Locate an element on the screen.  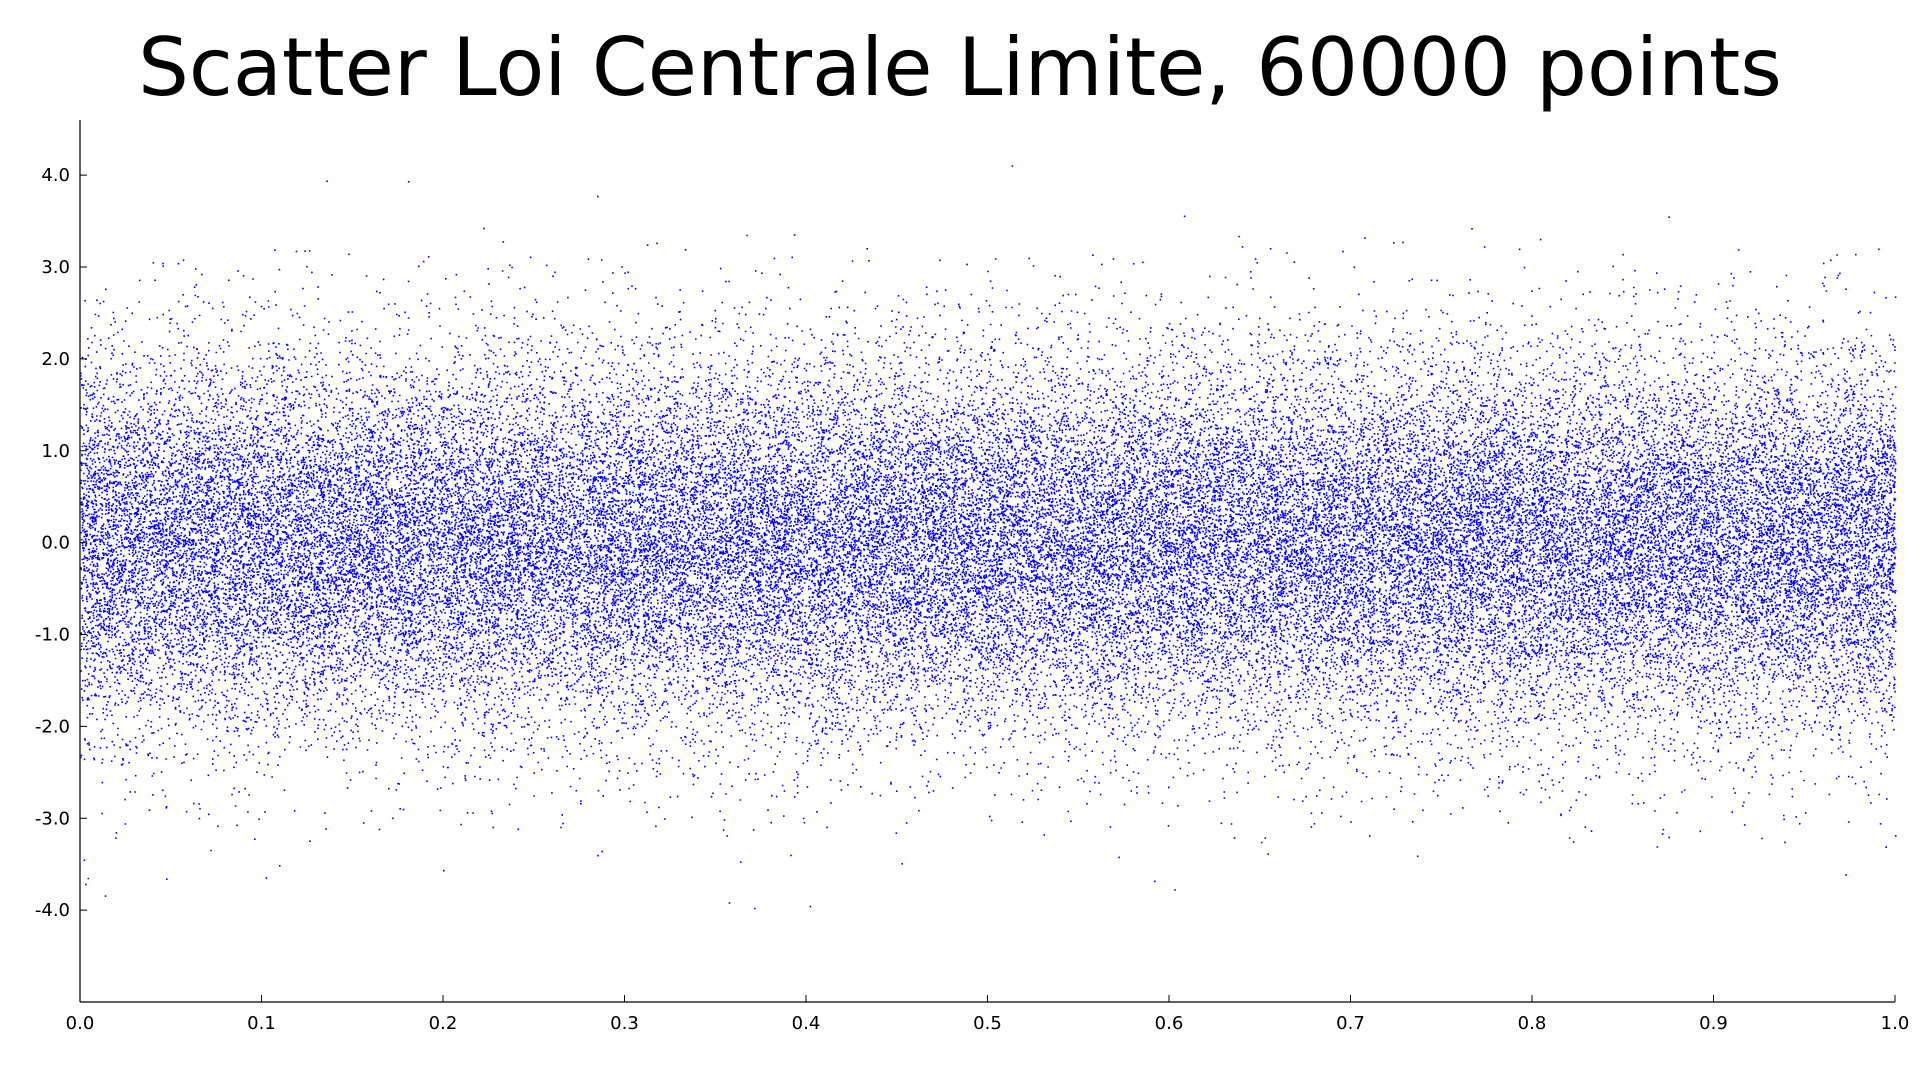
x-tick-label: 0.4 is located at coordinates (806, 1023).